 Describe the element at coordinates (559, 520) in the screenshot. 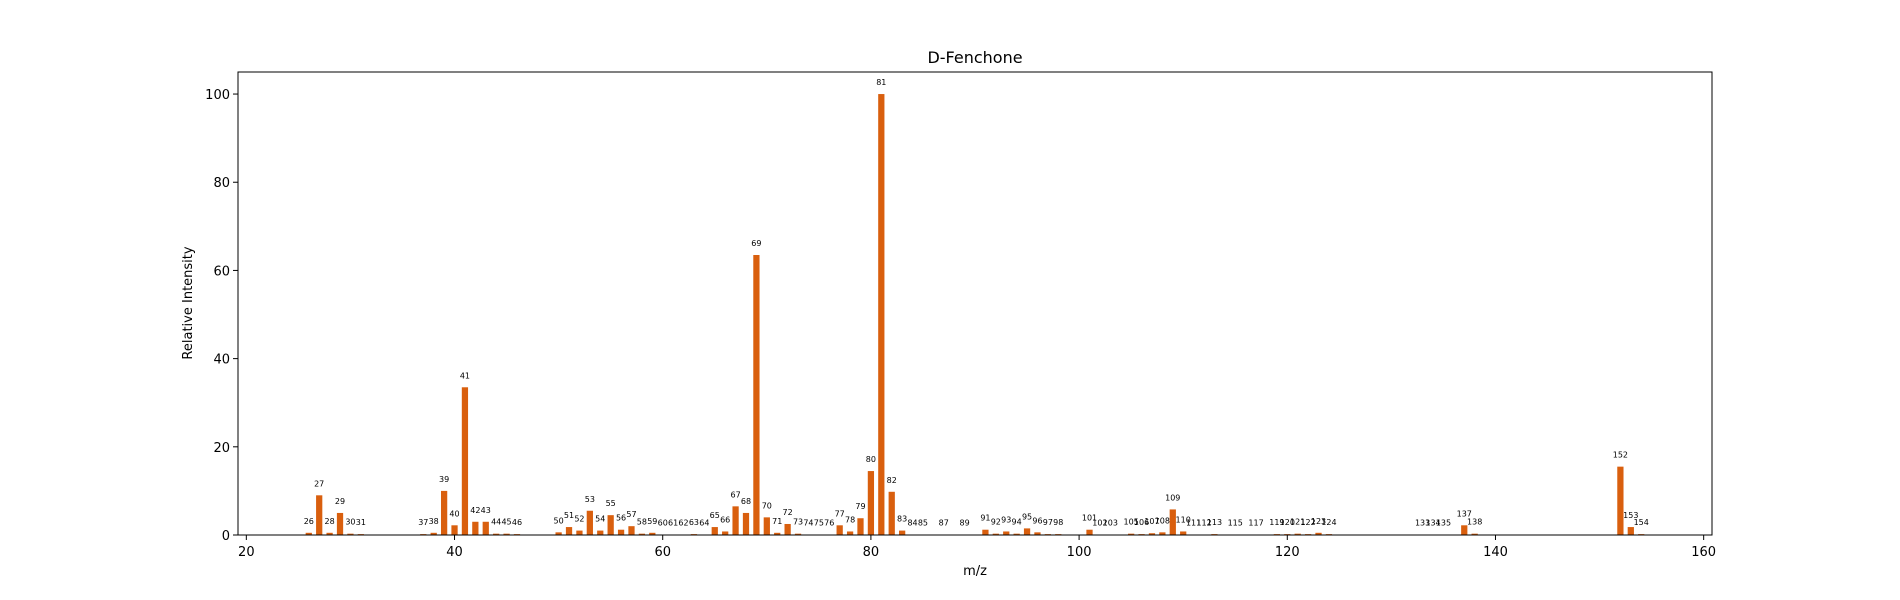

I see `peak-label-50: 50` at that location.